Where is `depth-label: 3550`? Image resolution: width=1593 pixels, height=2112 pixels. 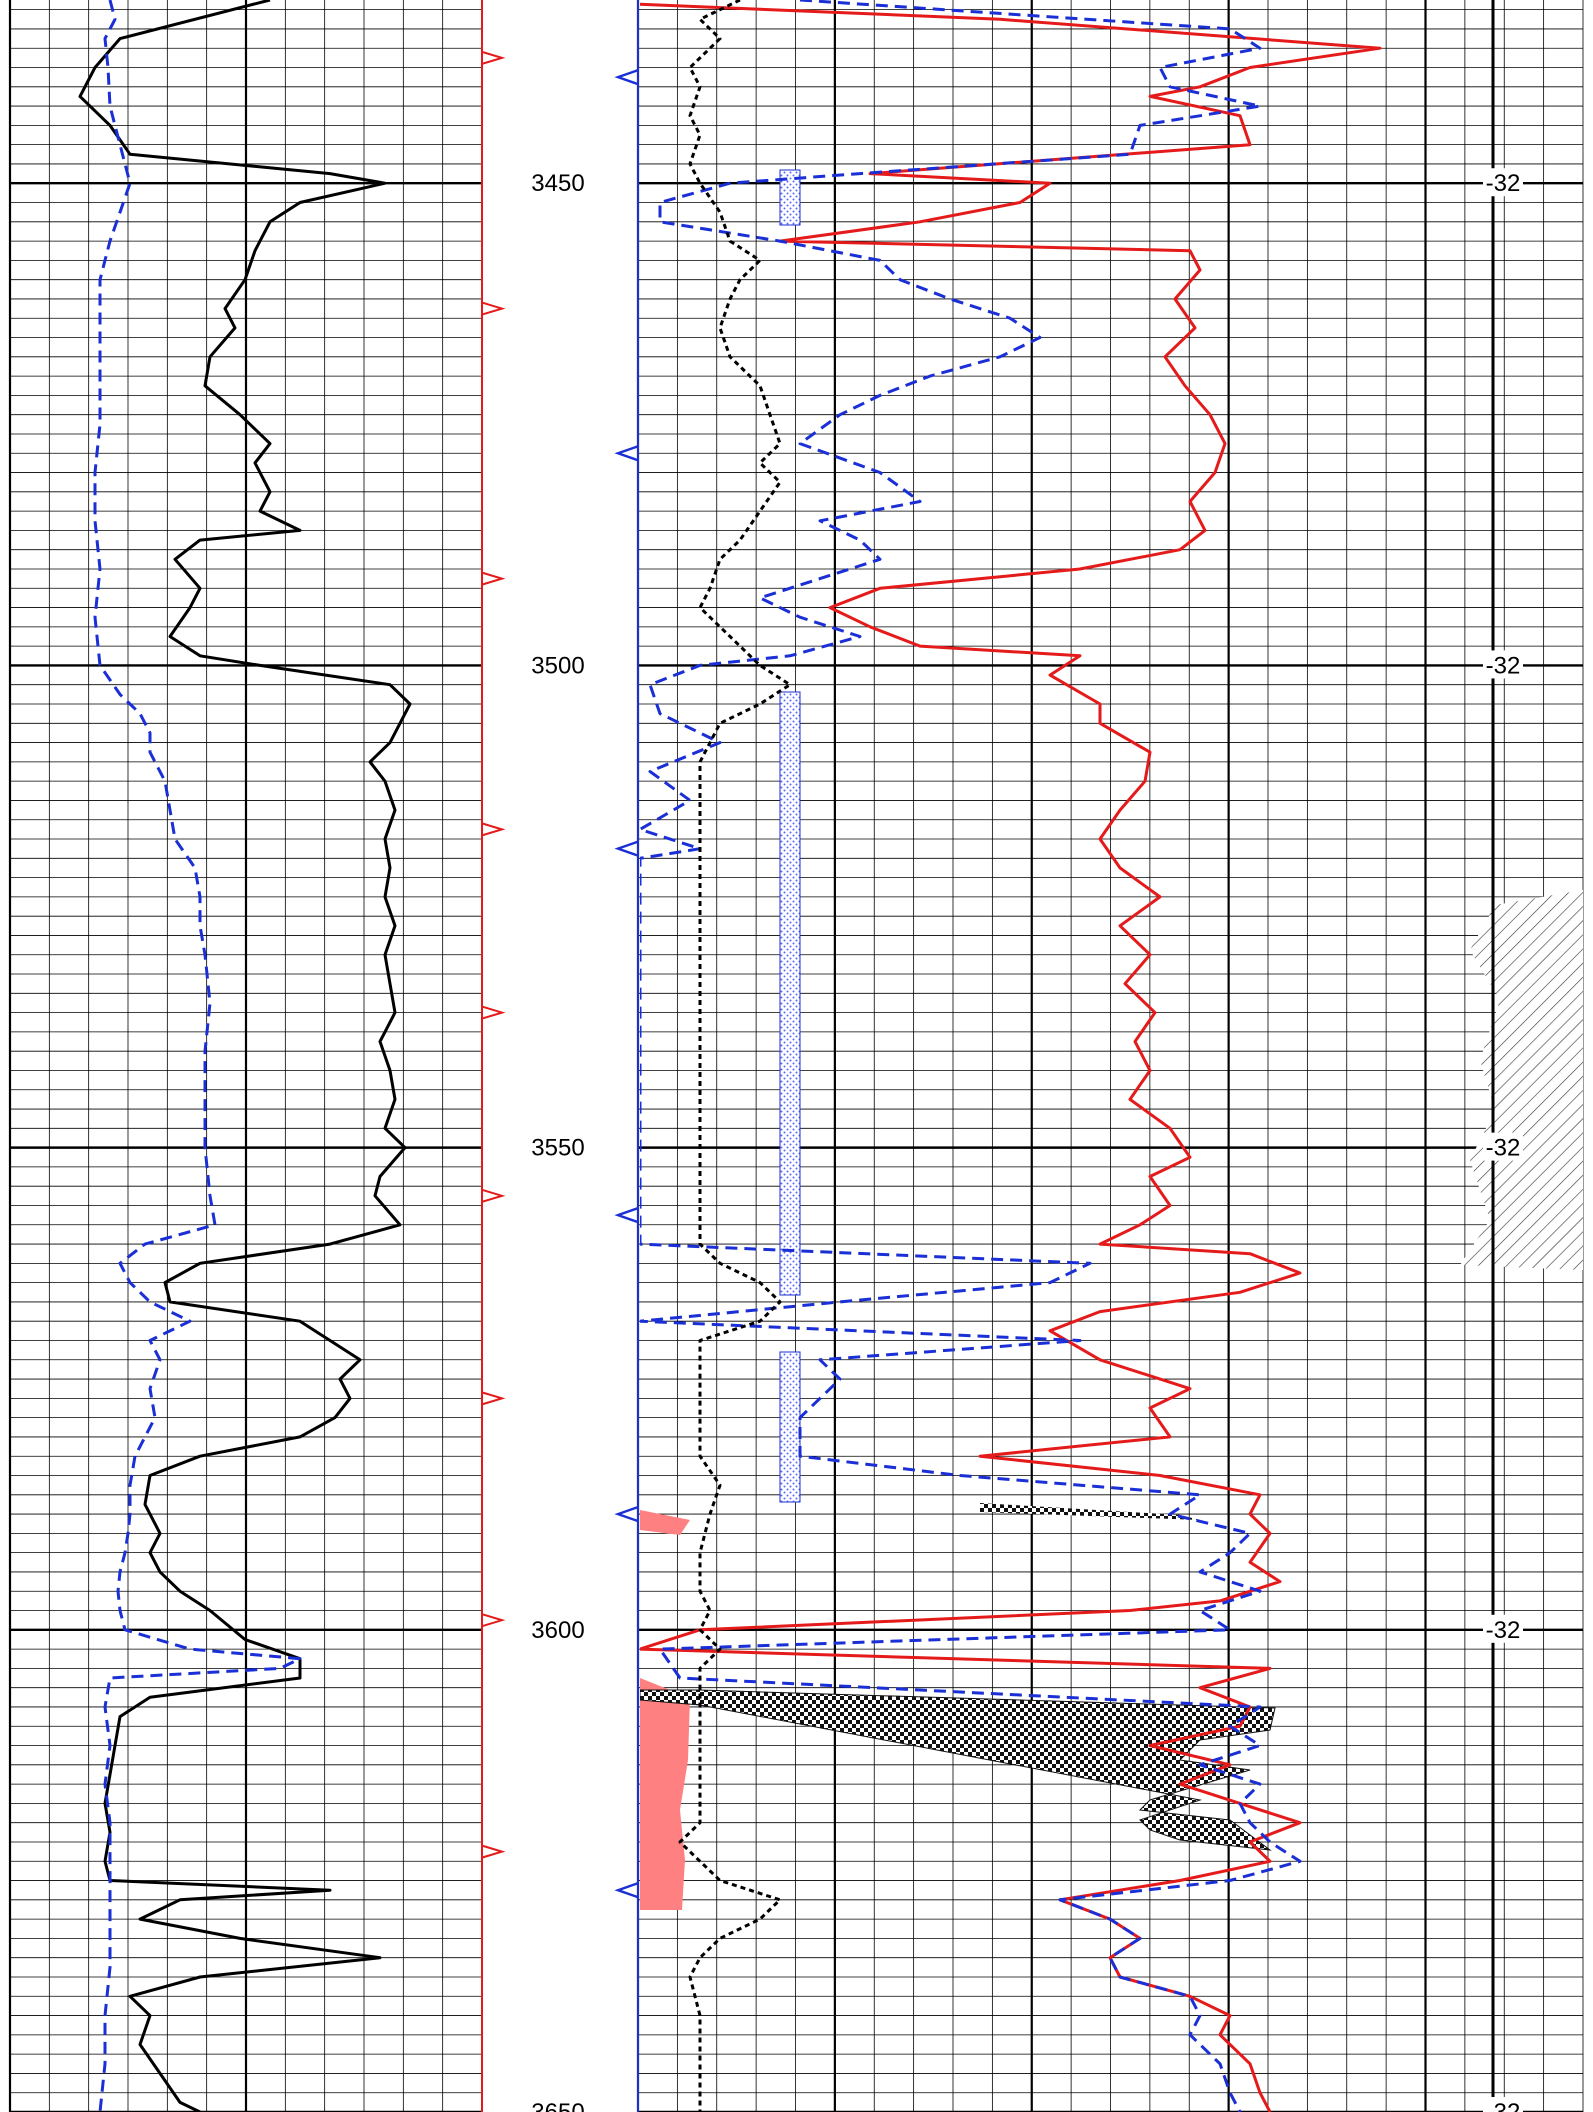
depth-label: 3550 is located at coordinates (557, 1148).